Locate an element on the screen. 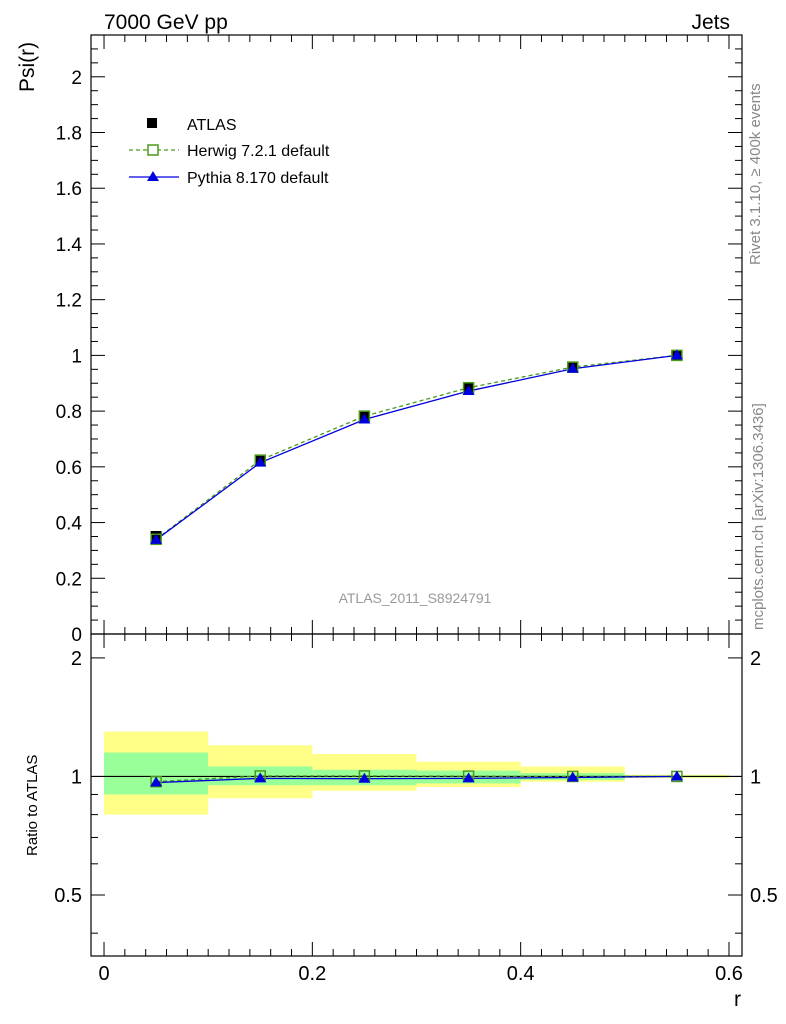  legend-atlas-marker is located at coordinates (152, 123).